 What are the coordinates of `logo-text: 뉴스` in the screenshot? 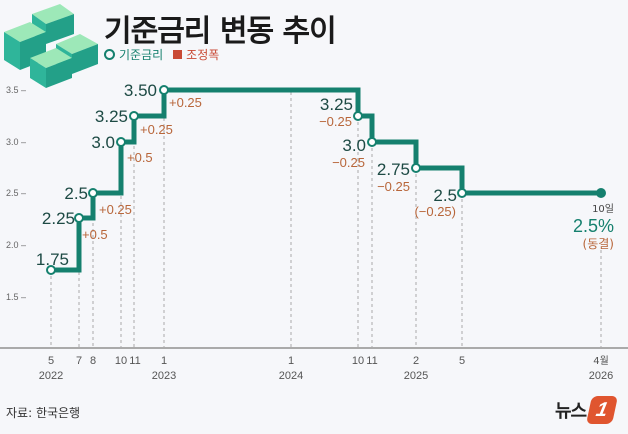 It's located at (571, 411).